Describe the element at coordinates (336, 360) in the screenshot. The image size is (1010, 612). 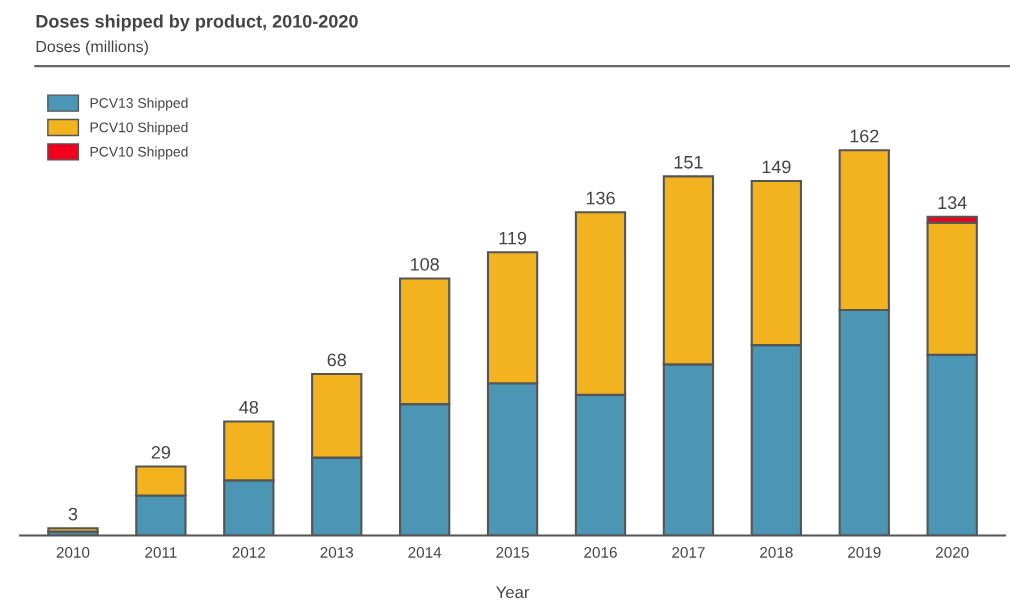
I see `annotation: 68` at that location.